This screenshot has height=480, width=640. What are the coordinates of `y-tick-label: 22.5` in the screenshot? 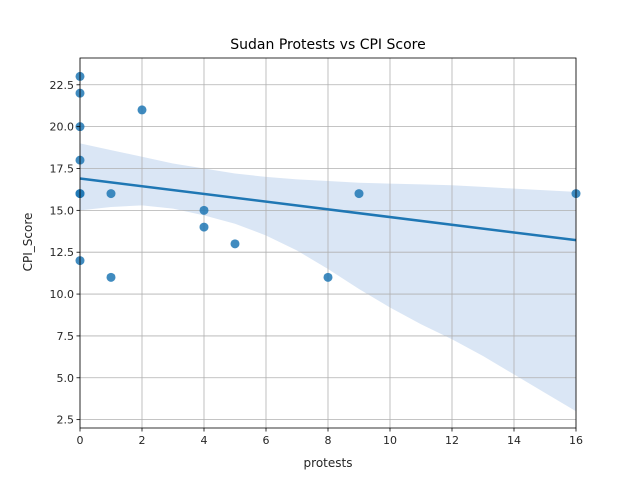 It's located at (62, 85).